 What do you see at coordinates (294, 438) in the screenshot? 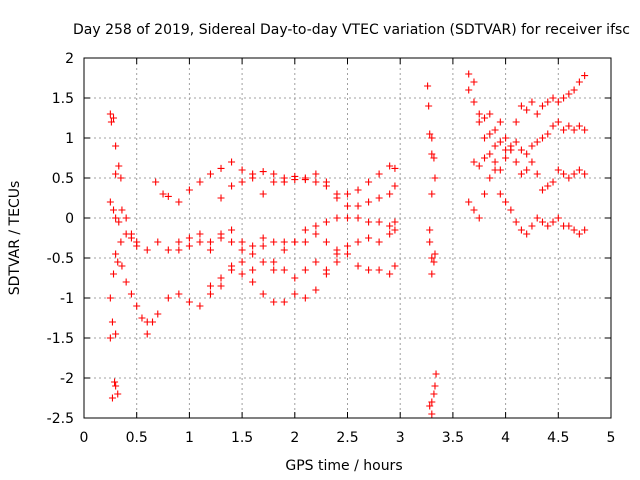
I see `x-tick-label: 2` at bounding box center [294, 438].